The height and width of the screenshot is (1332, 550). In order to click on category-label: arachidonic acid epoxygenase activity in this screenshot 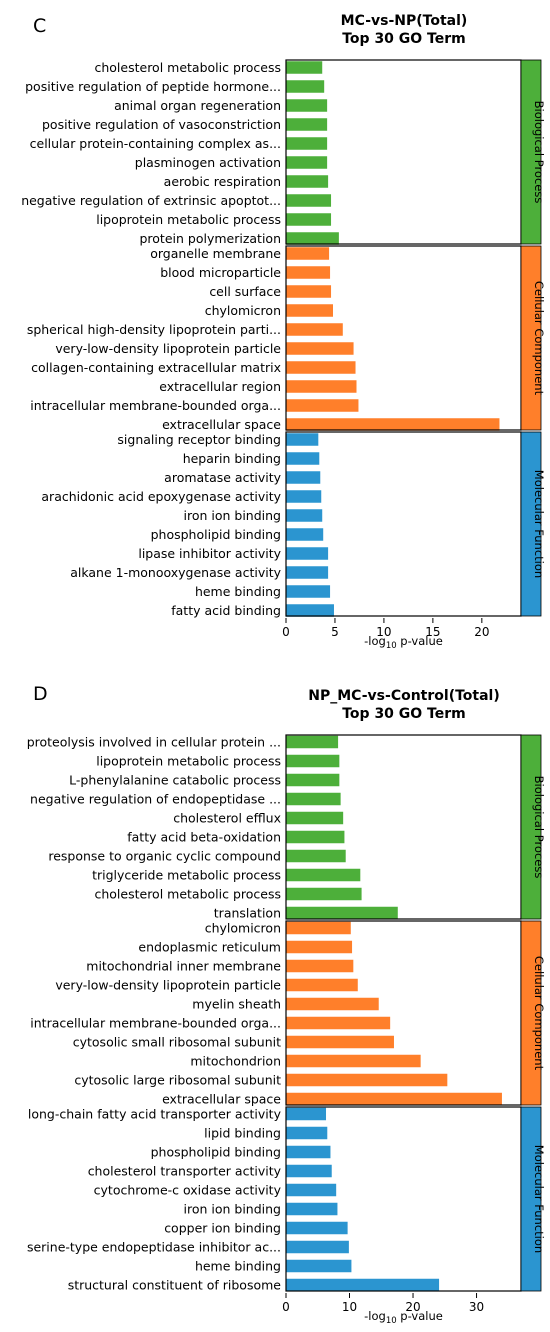, I will do `click(161, 496)`.